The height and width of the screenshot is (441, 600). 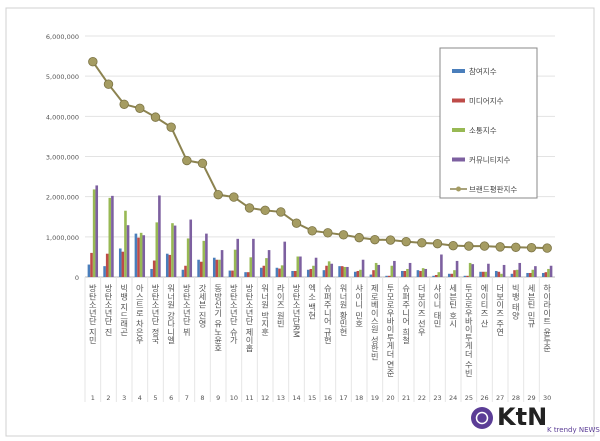 What do you see at coordinates (469, 398) in the screenshot?
I see `rank-label: 25` at bounding box center [469, 398].